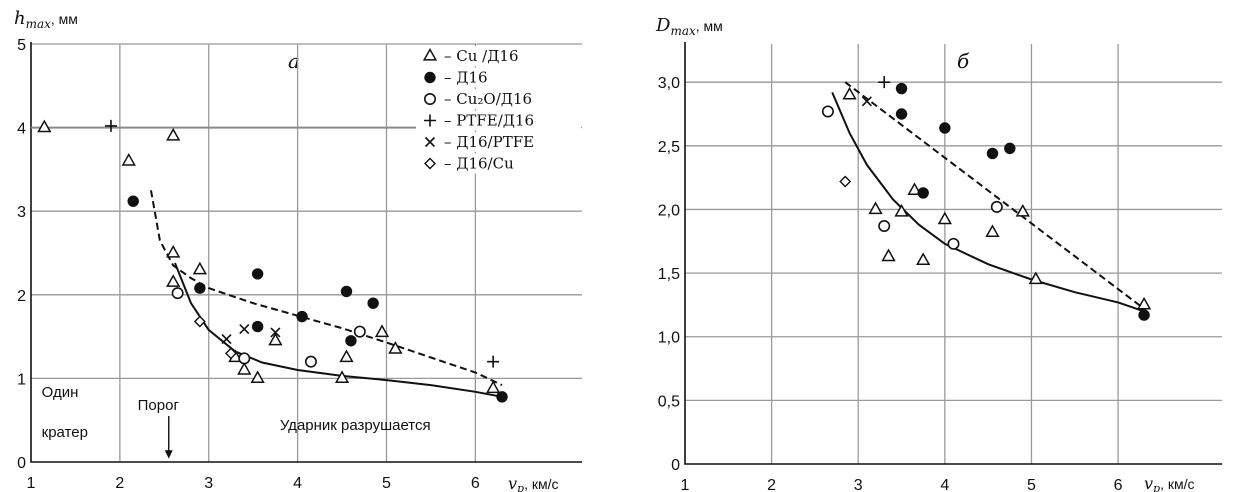 The width and height of the screenshot is (1239, 492). Describe the element at coordinates (168, 454) in the screenshot. I see `threshold-arrow-head` at that location.